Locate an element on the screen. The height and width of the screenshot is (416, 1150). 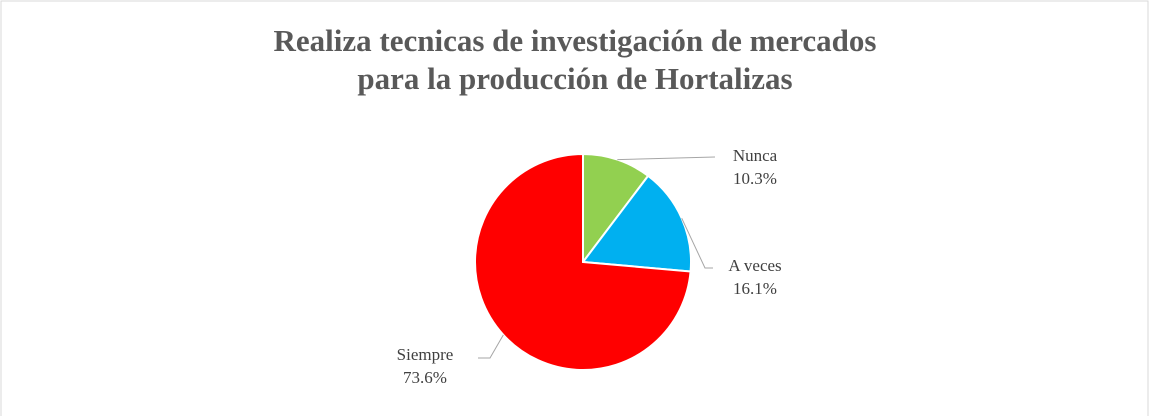
chart-title: para la producción de Hortalizas is located at coordinates (574, 78).